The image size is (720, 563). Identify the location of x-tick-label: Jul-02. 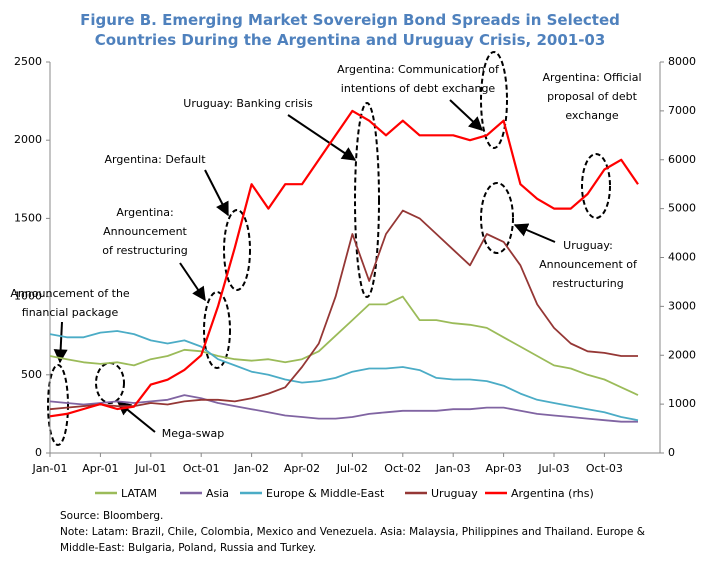
(352, 468).